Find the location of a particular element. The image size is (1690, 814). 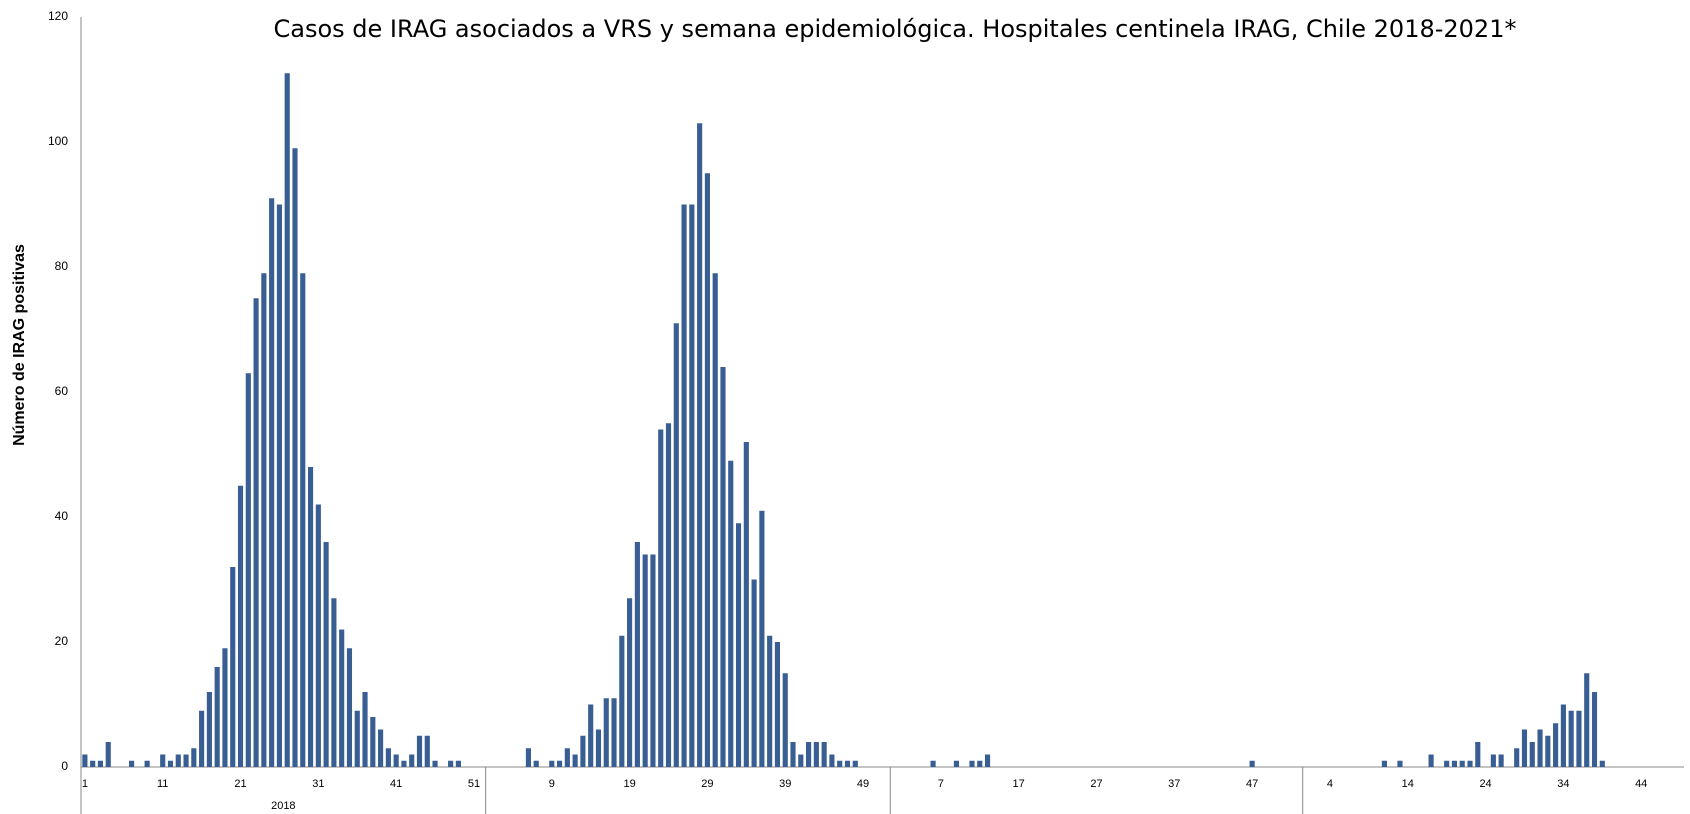

x-tick-label: 44 is located at coordinates (1641, 784).